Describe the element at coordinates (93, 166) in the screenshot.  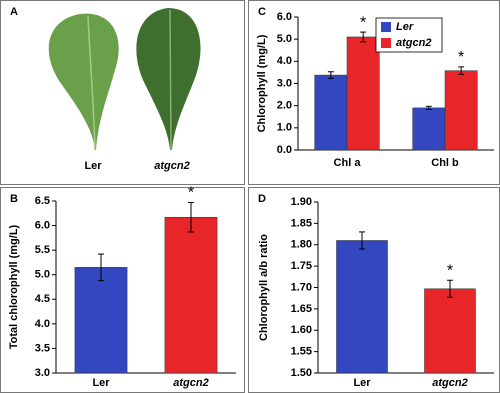
I see `image-caption: Ler` at that location.